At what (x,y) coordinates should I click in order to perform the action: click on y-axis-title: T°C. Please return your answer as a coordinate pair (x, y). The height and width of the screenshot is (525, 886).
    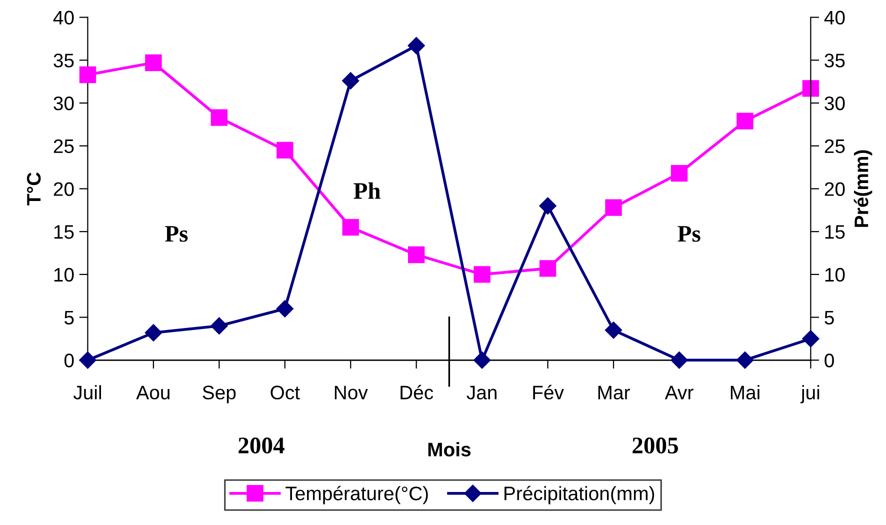
    Looking at the image, I should click on (33, 189).